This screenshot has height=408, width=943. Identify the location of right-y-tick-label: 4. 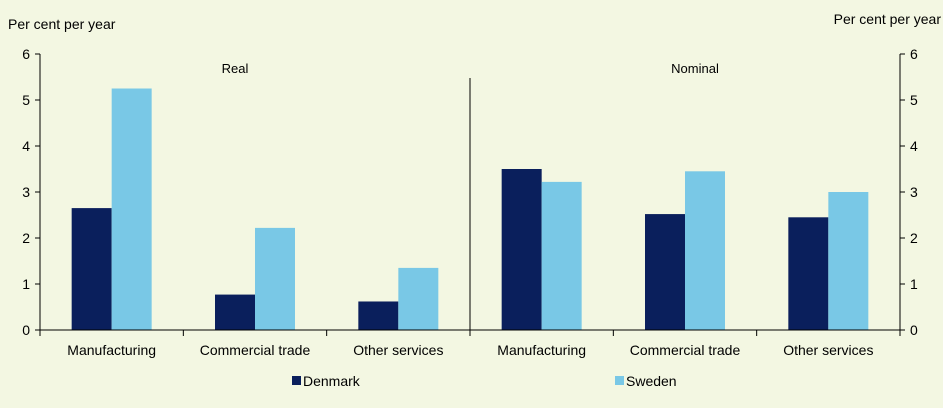
(914, 146).